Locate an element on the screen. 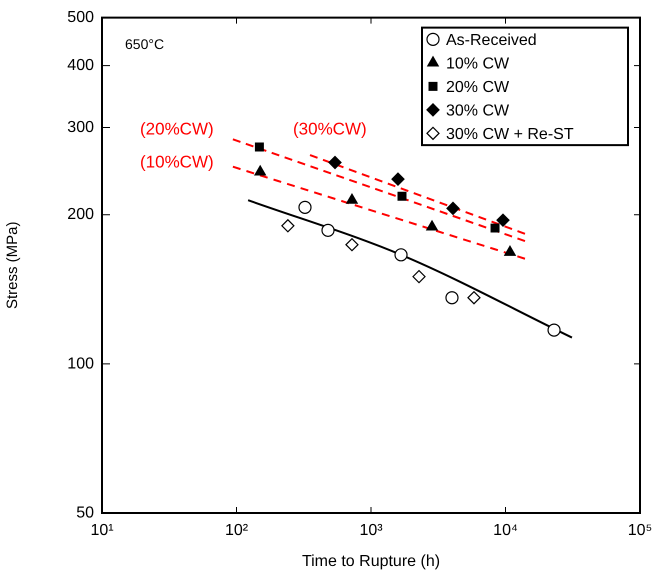 Image resolution: width=663 pixels, height=575 pixels. annotation: 650°C is located at coordinates (144, 44).